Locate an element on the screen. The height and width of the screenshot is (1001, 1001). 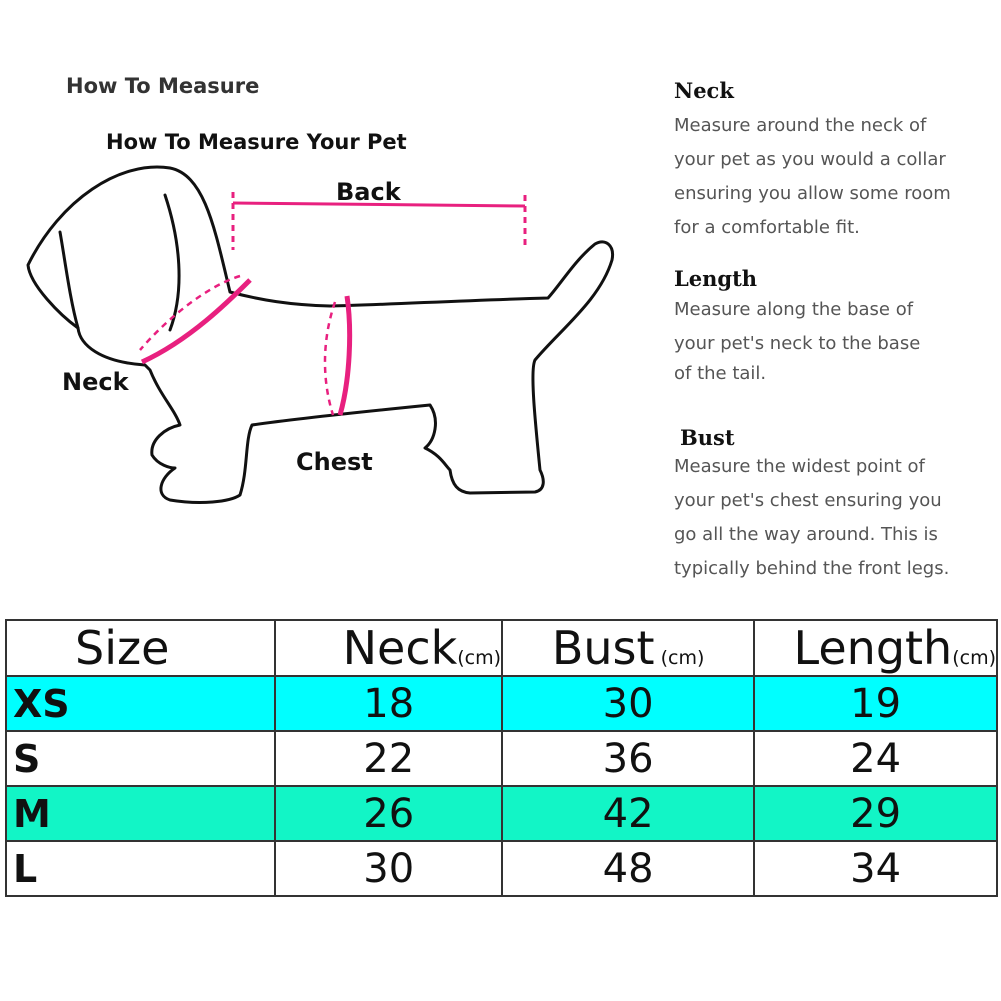
neck-collar is located at coordinates (196, 321).